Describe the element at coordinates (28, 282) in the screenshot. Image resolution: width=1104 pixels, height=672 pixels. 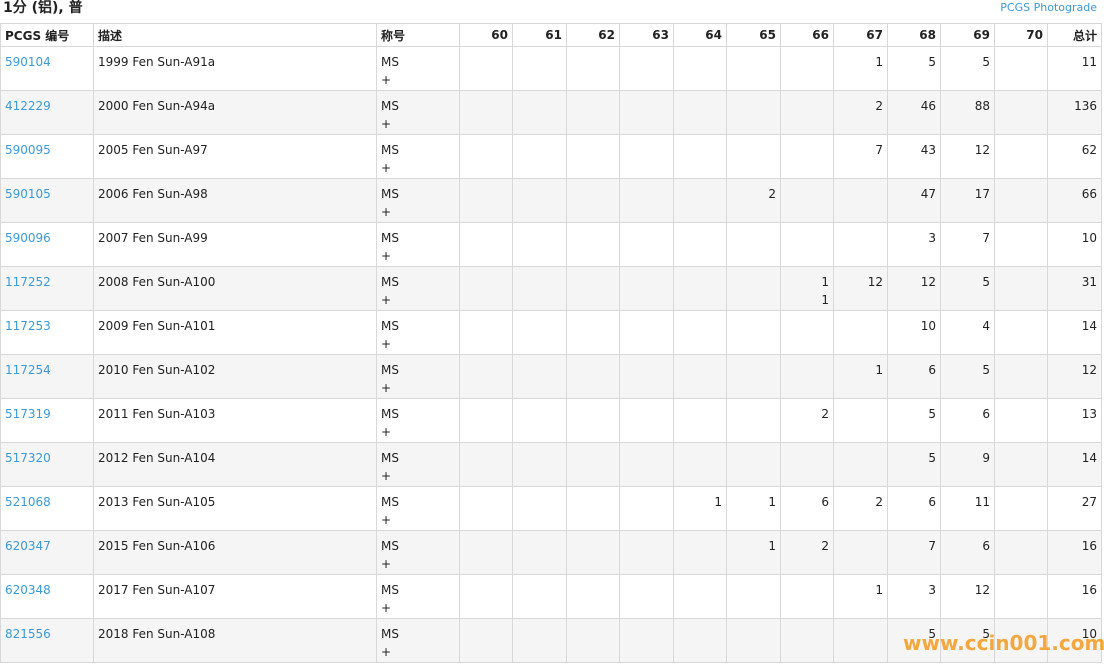
I see `pcgs-id-link: 117252` at that location.